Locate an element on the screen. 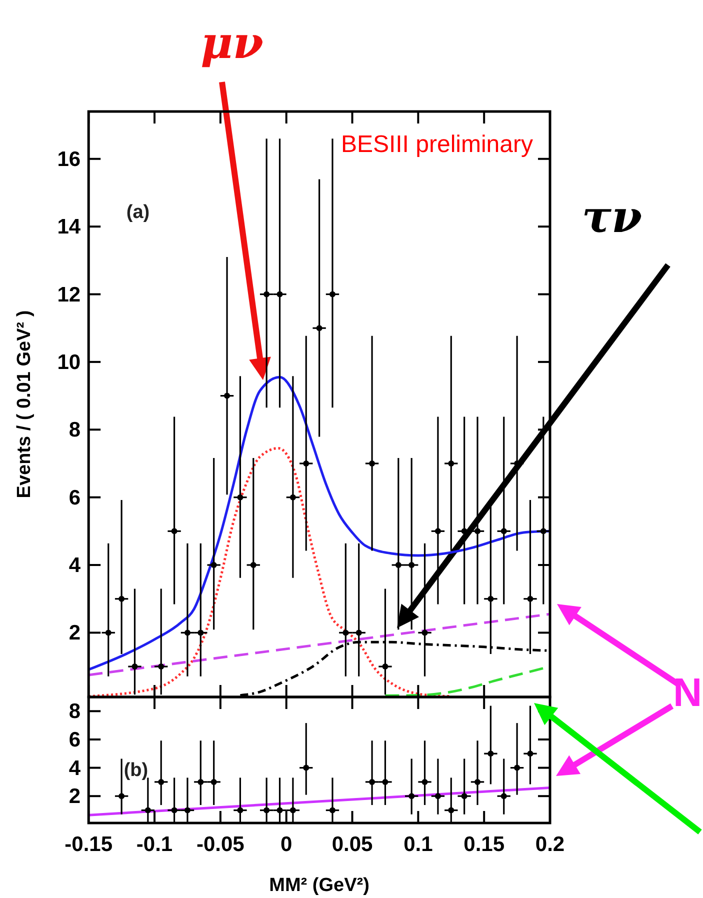  x-tick-label: -0.05 is located at coordinates (220, 844).